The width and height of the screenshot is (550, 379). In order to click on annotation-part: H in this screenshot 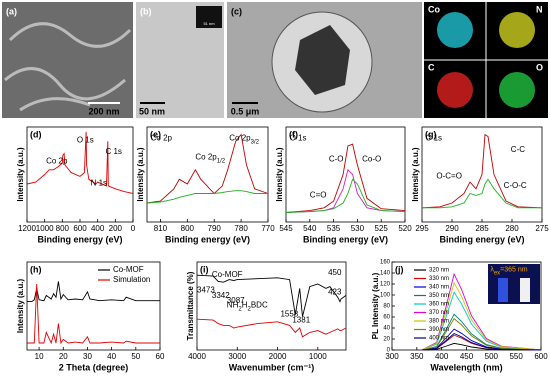, I will do `click(245, 305)`.